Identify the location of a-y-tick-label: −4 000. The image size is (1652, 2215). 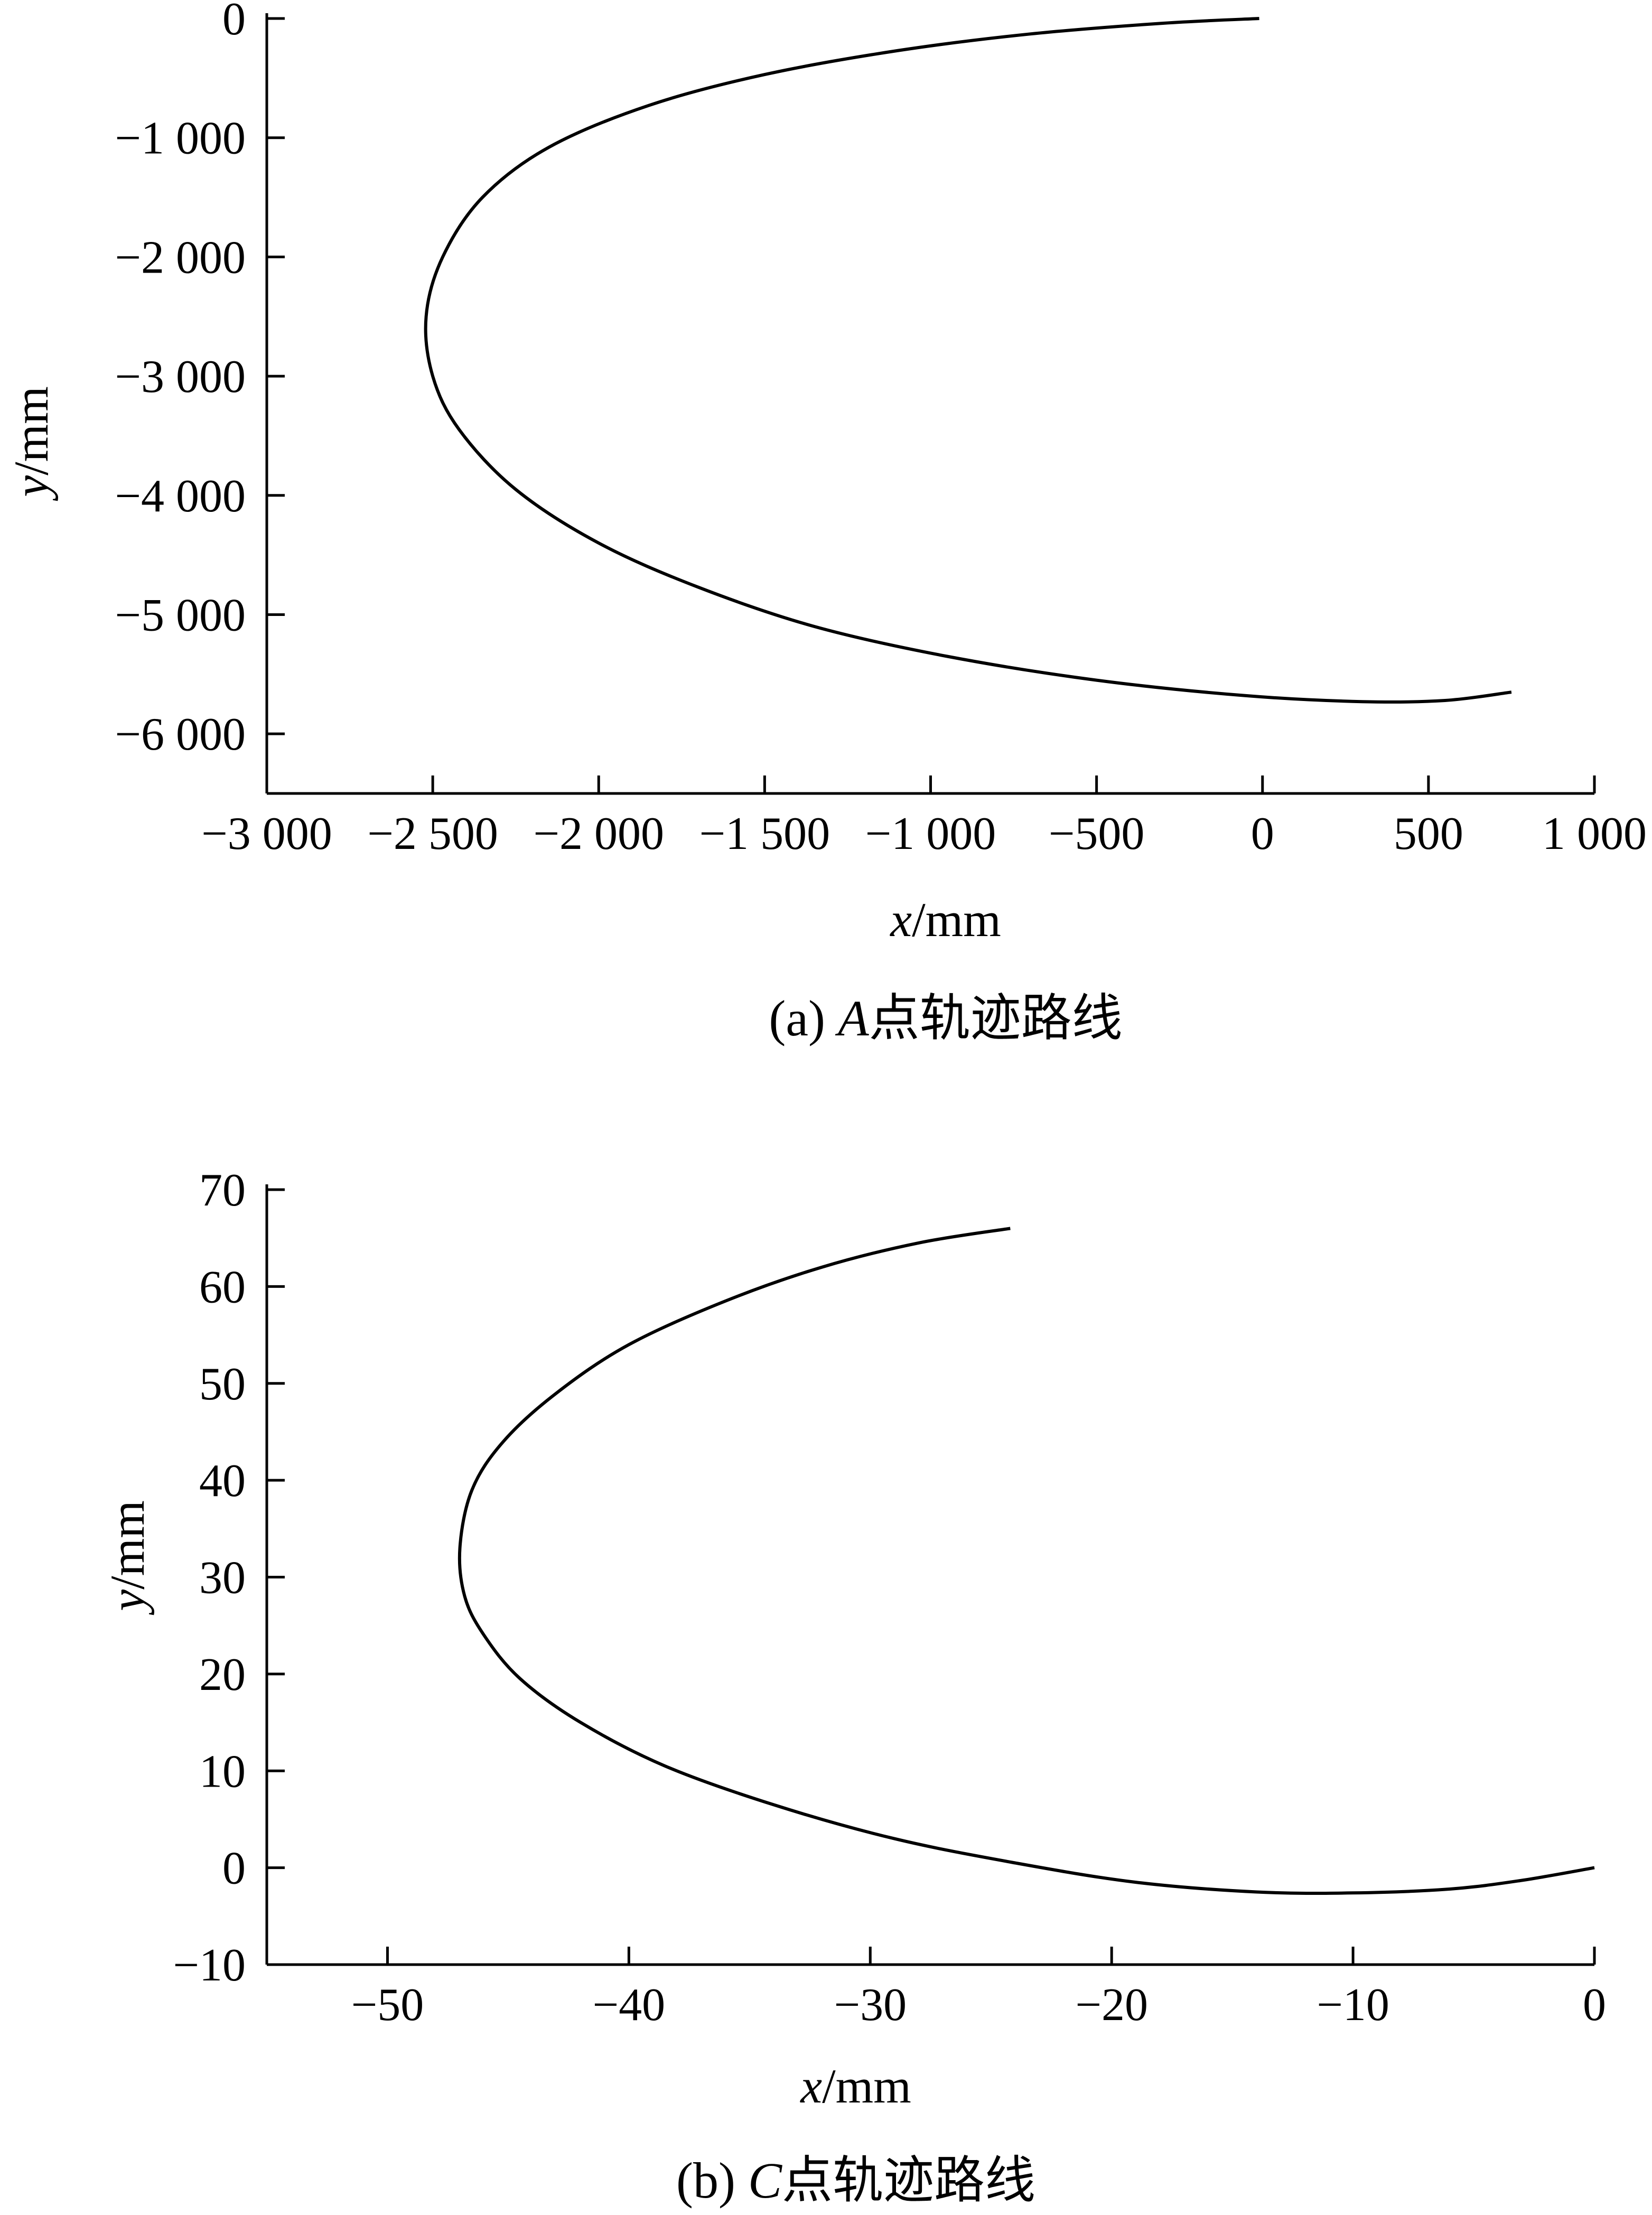
(180, 497).